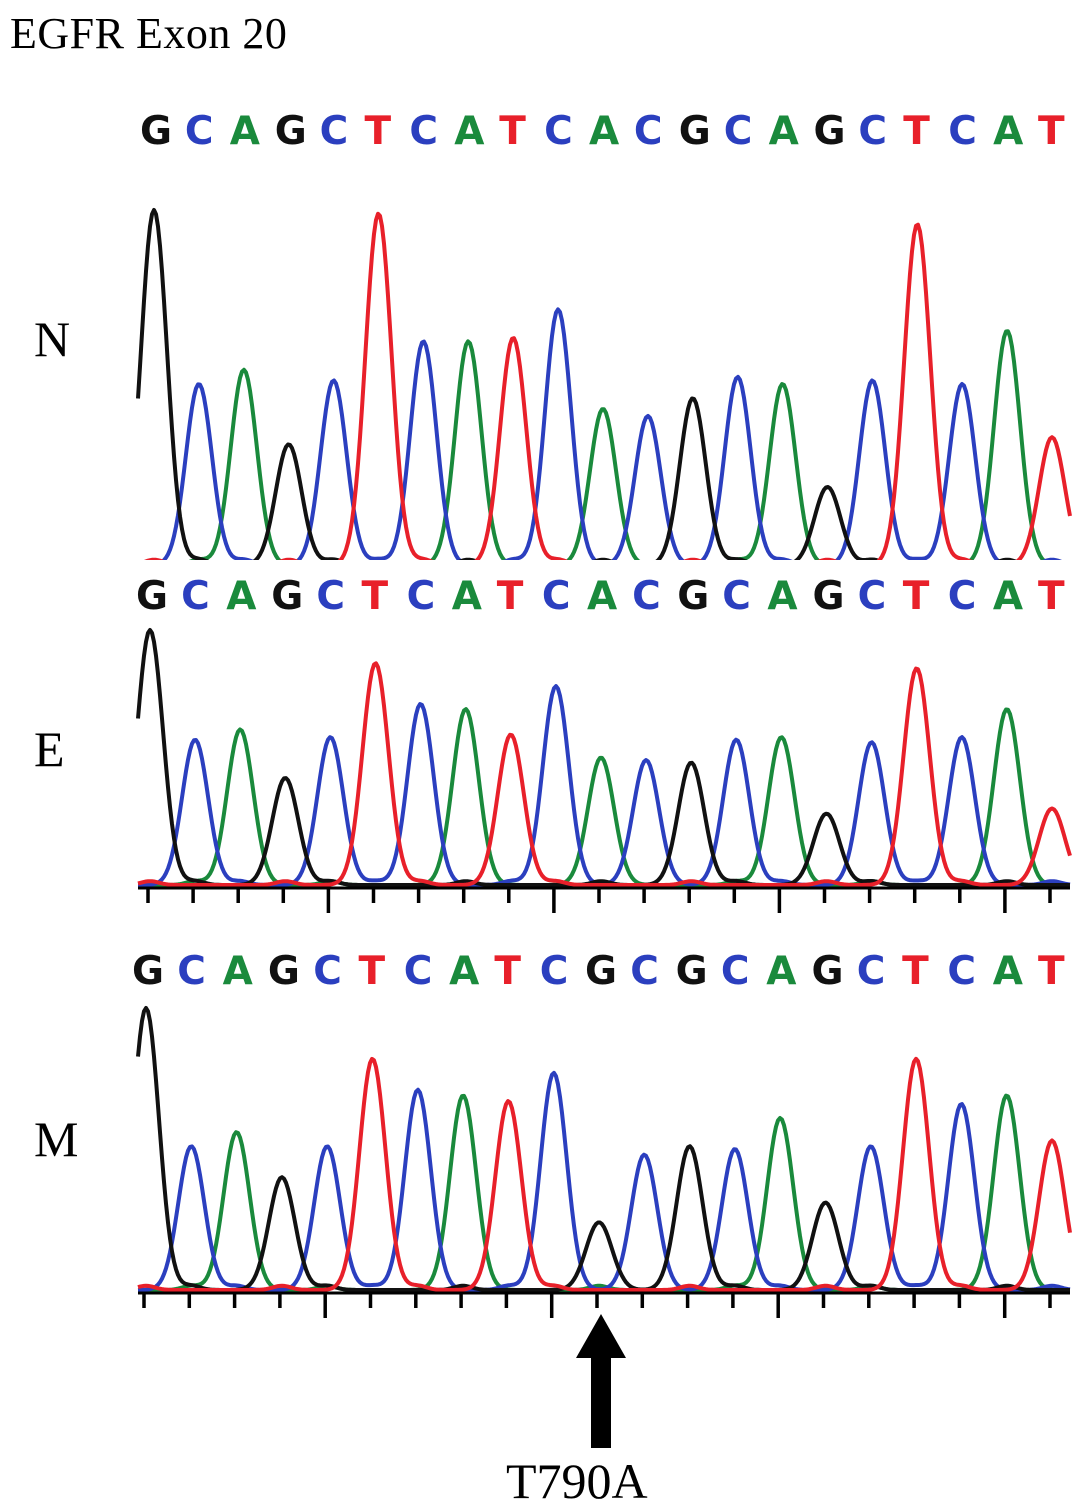 This screenshot has height=1512, width=1087. What do you see at coordinates (56, 1139) in the screenshot?
I see `panel-label: M` at bounding box center [56, 1139].